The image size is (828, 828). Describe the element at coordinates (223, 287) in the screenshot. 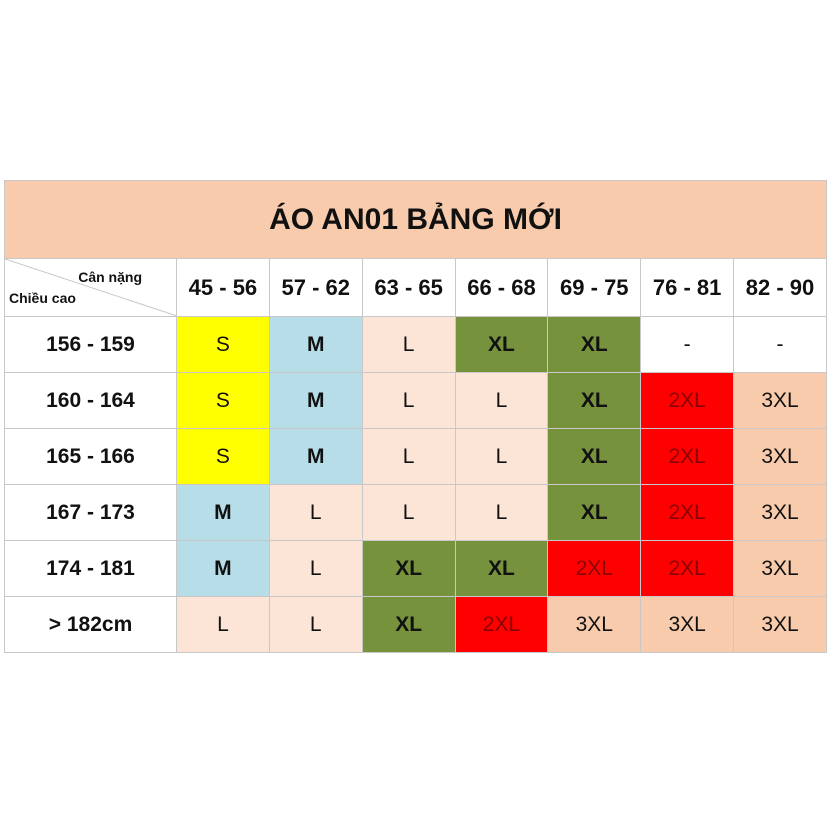

I see `weight-range: 45 - 56` at that location.